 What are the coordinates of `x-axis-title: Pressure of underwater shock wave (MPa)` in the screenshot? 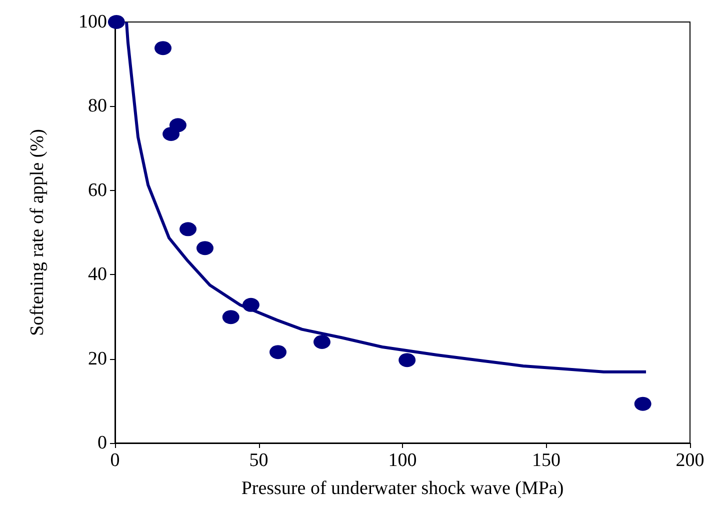 It's located at (402, 488).